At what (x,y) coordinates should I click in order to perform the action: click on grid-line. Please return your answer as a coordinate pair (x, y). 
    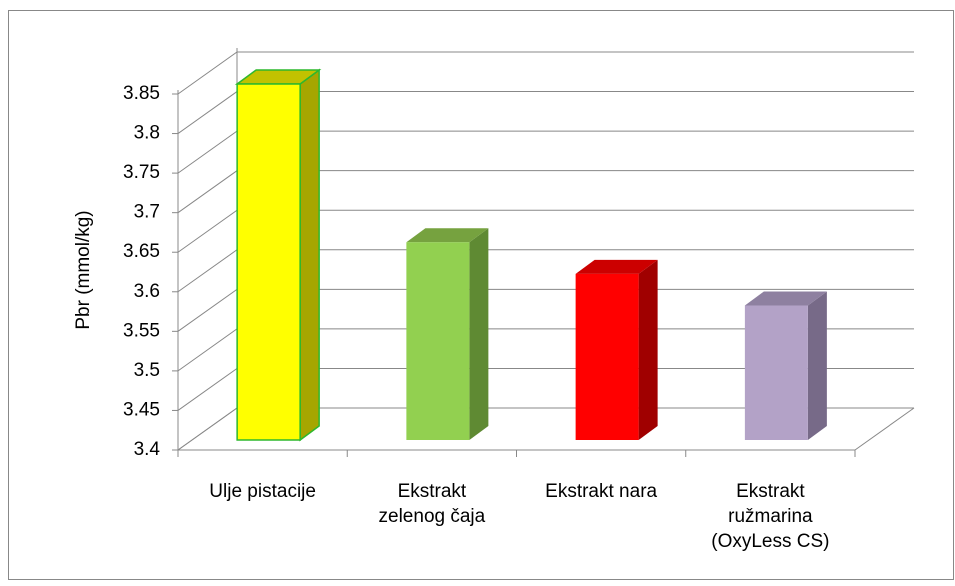
    Looking at the image, I should click on (545, 73).